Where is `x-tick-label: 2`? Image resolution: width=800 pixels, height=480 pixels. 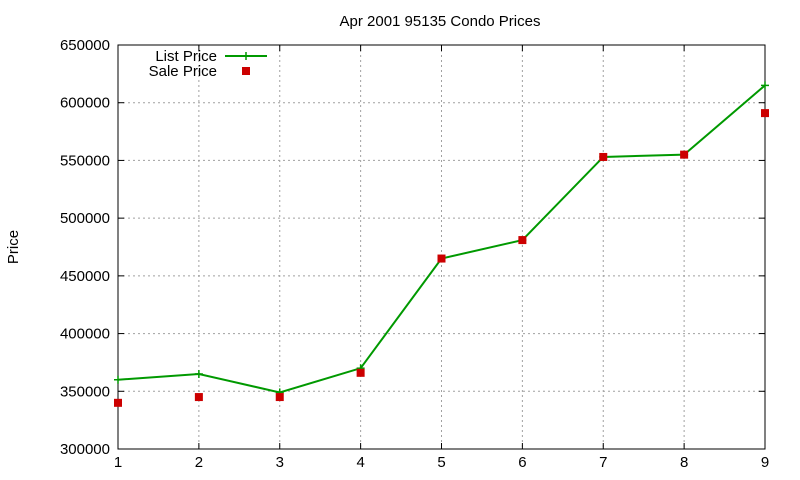 x-tick-label: 2 is located at coordinates (199, 462).